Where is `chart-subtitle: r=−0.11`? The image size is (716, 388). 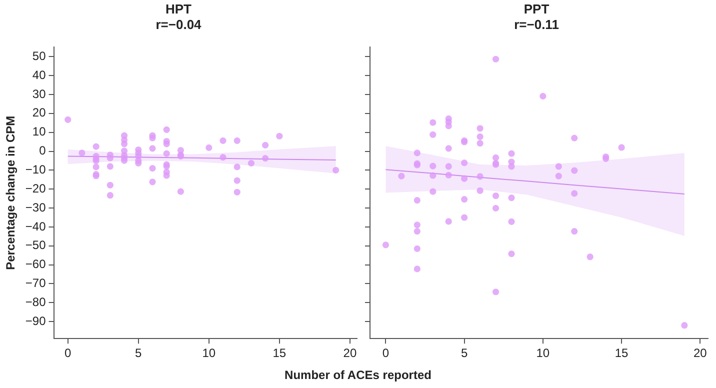
chart-subtitle: r=−0.11 is located at coordinates (536, 24).